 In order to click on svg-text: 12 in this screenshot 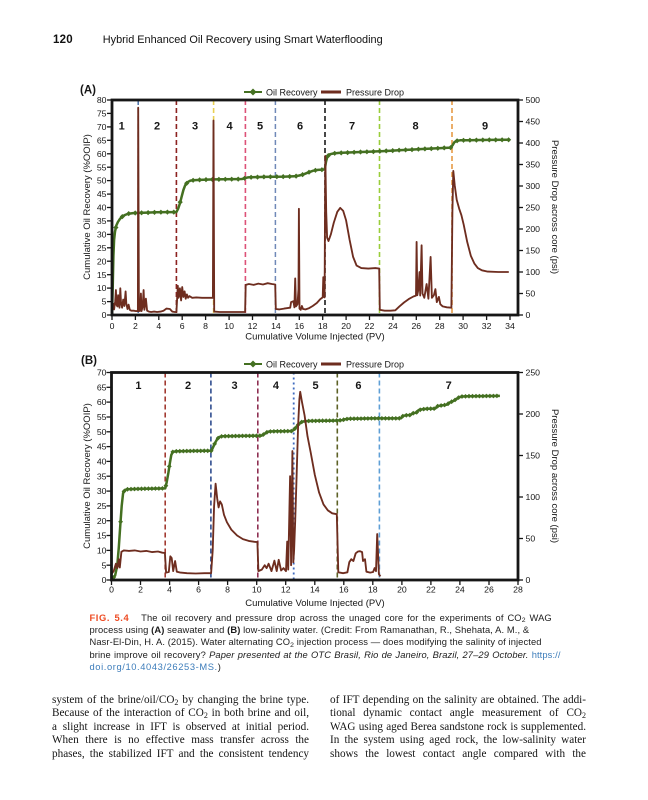, I will do `click(286, 590)`.